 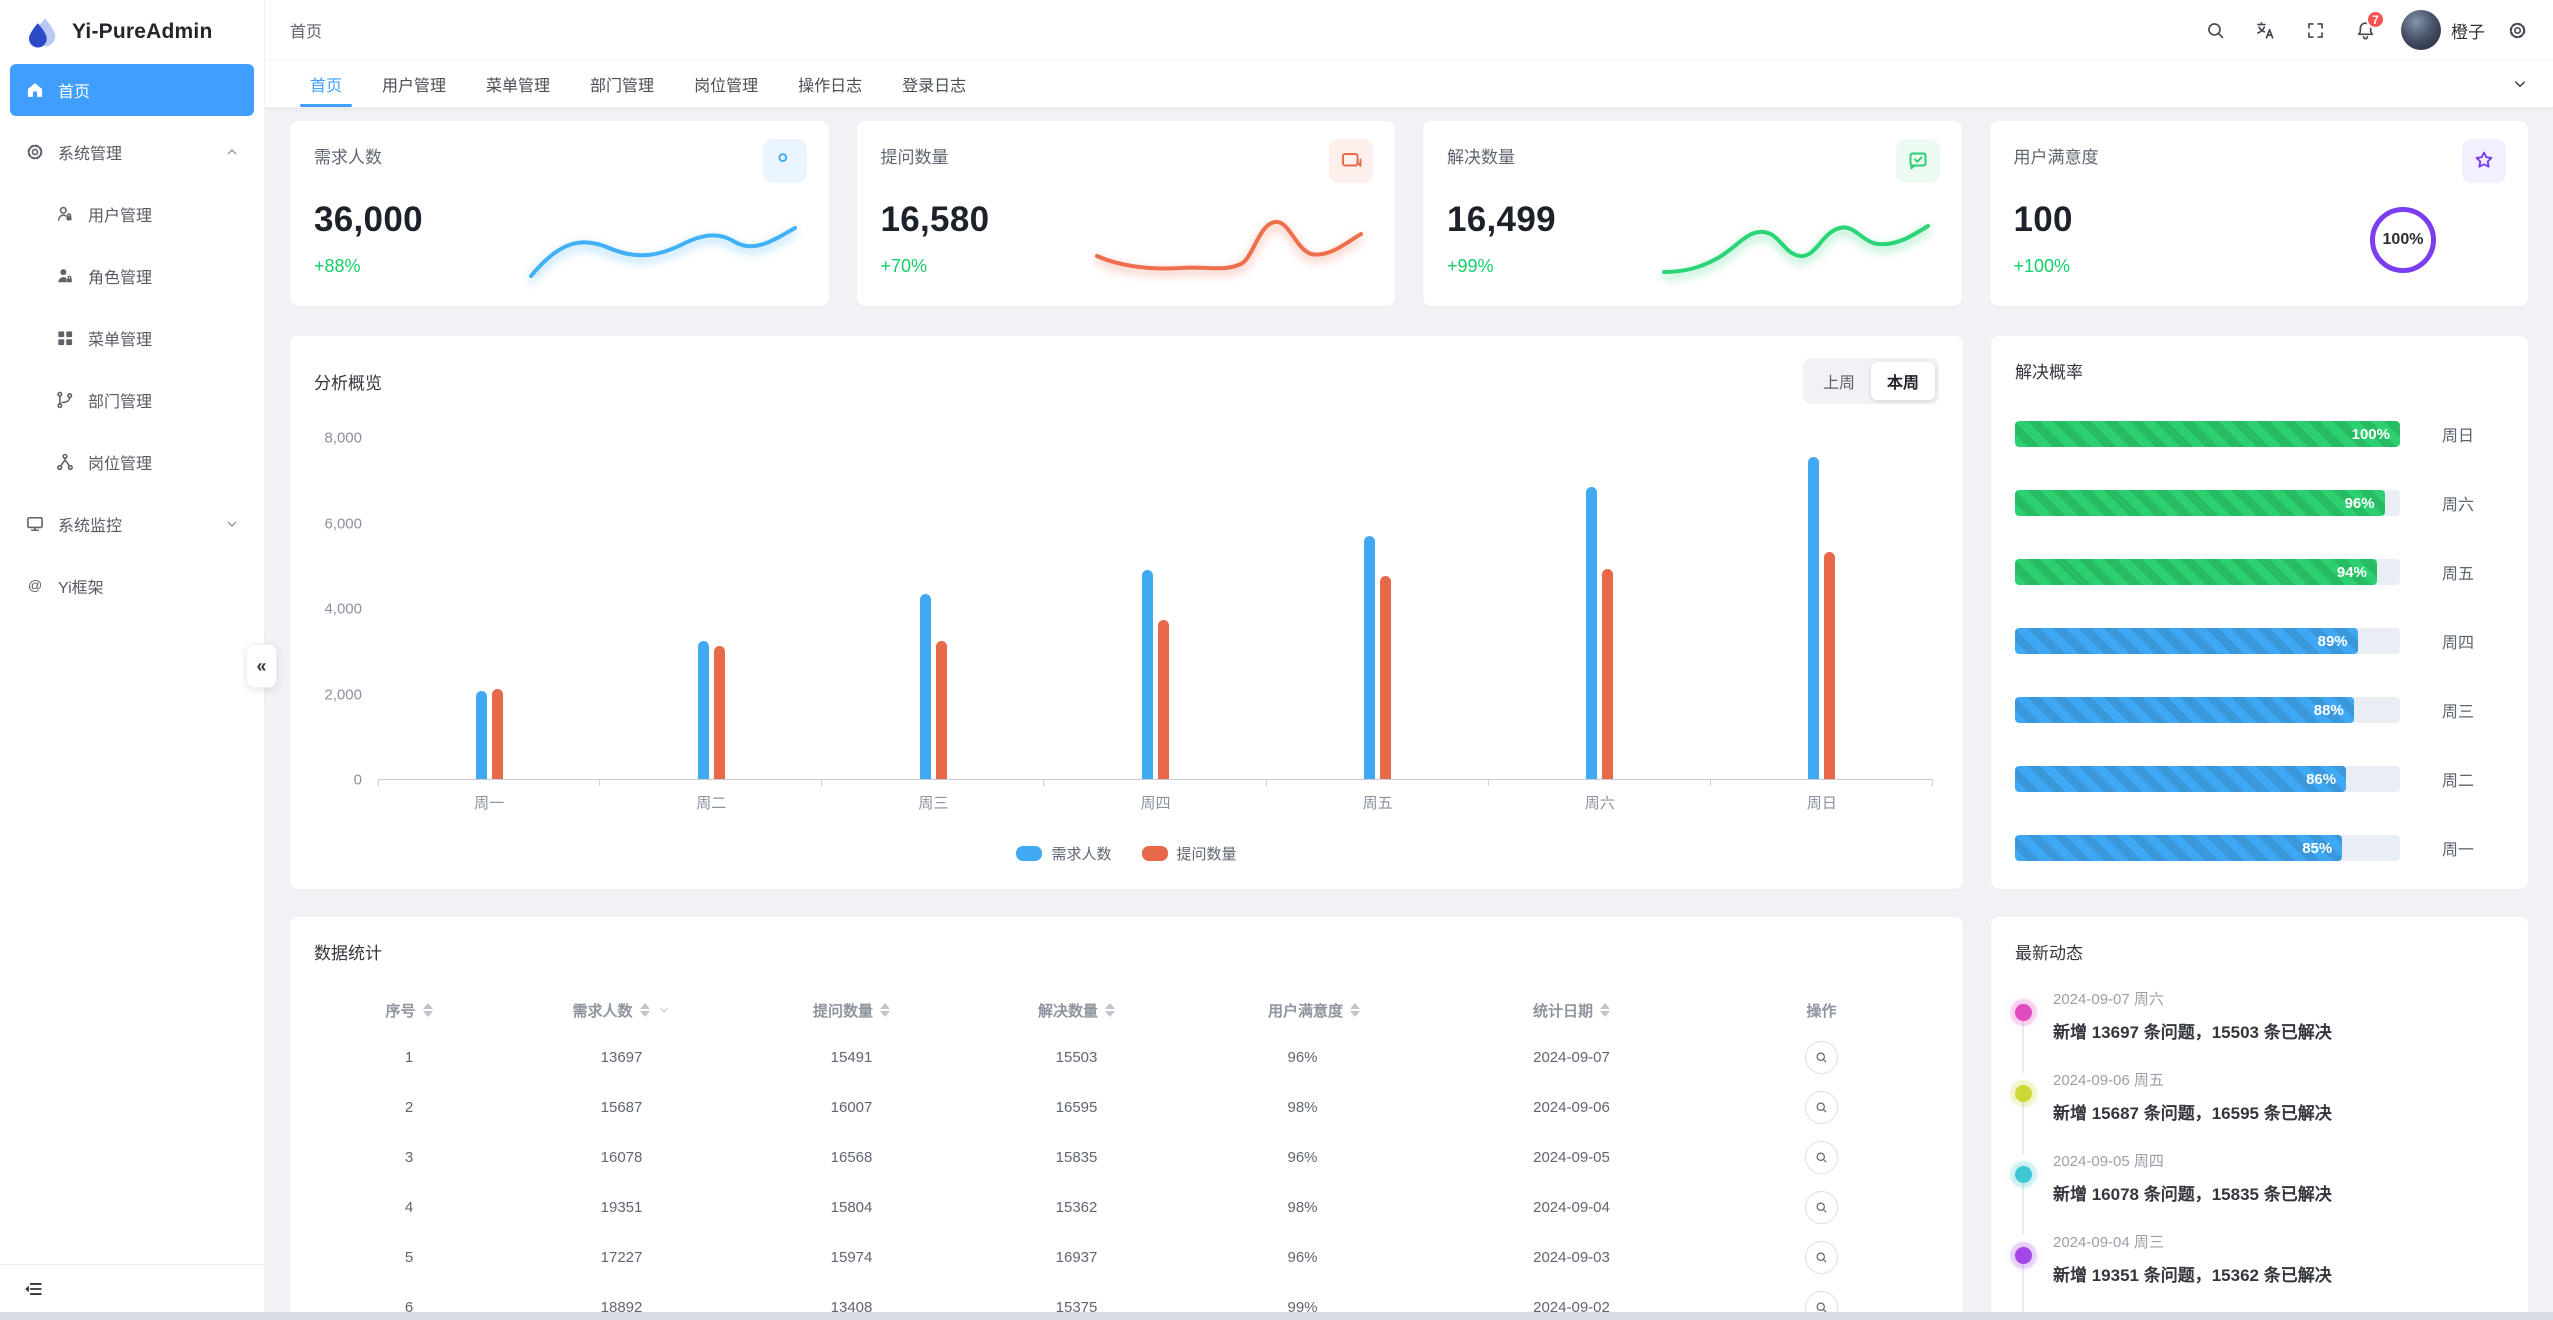 I want to click on sidebar-item-用户管理: 用户管理, so click(x=132, y=214).